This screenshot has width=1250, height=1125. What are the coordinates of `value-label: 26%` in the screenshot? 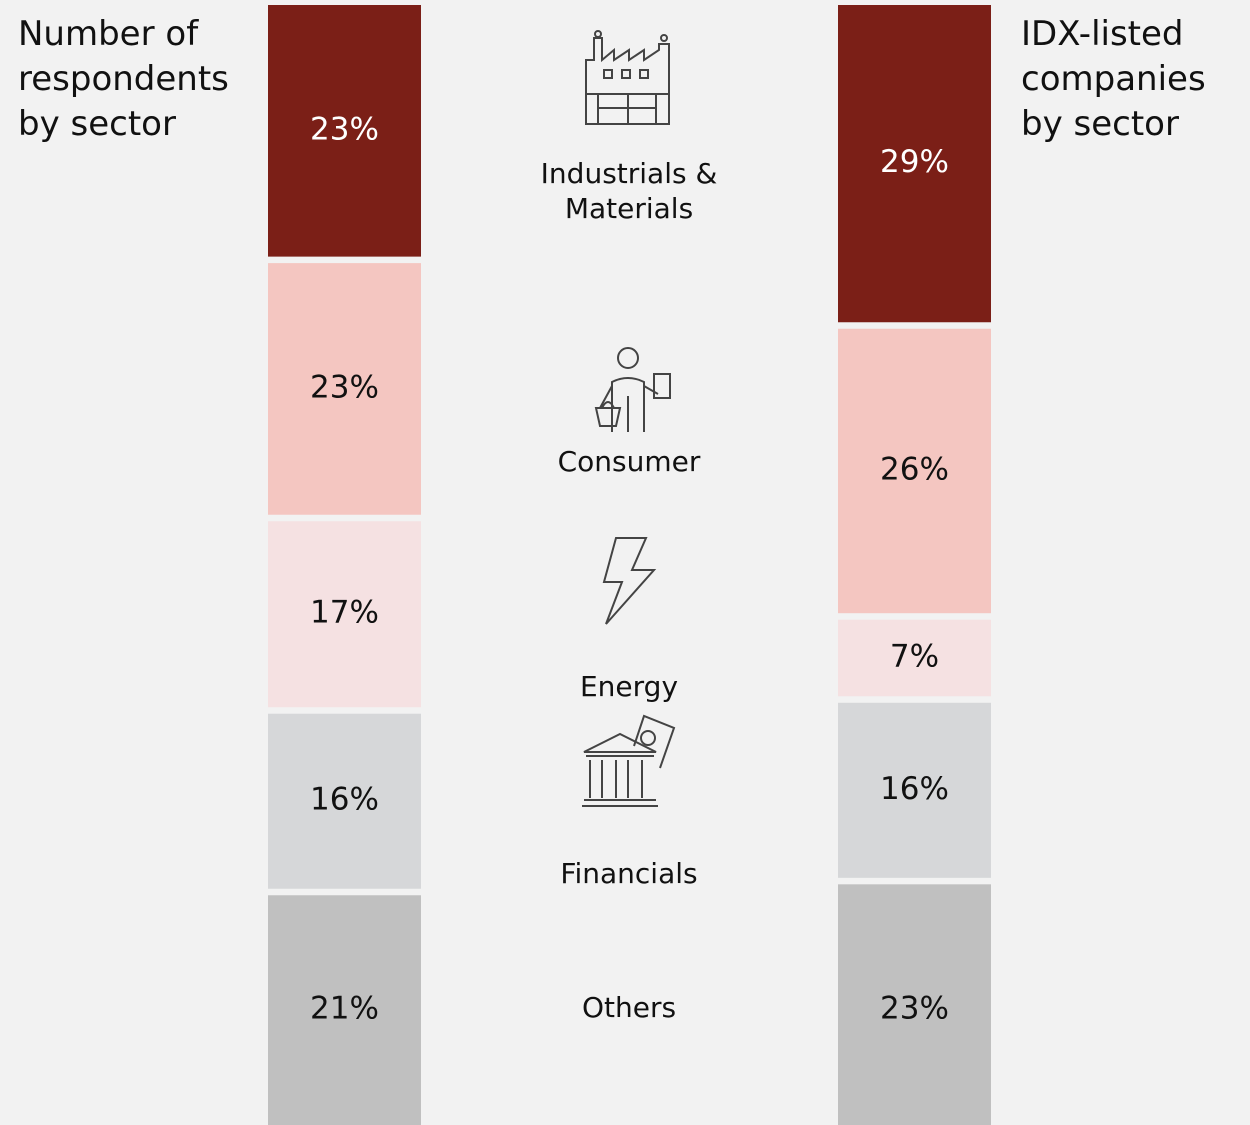 It's located at (914, 469).